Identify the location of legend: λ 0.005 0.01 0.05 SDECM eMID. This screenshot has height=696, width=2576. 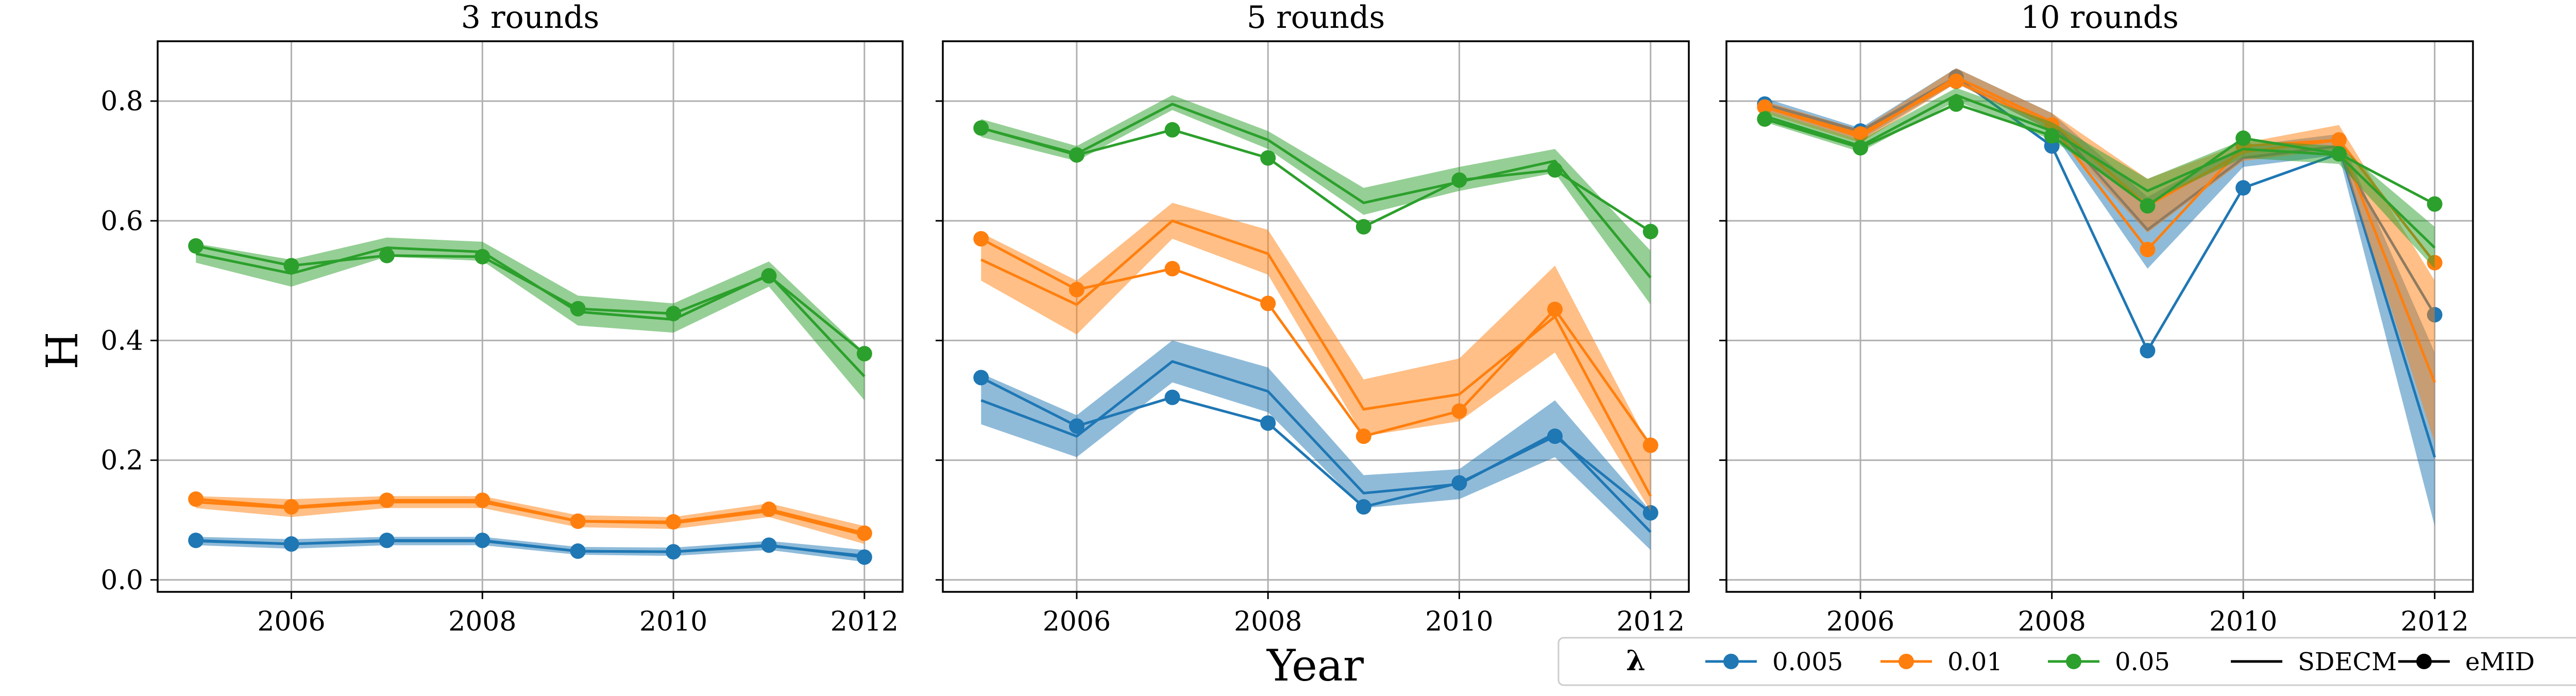
(2066, 661).